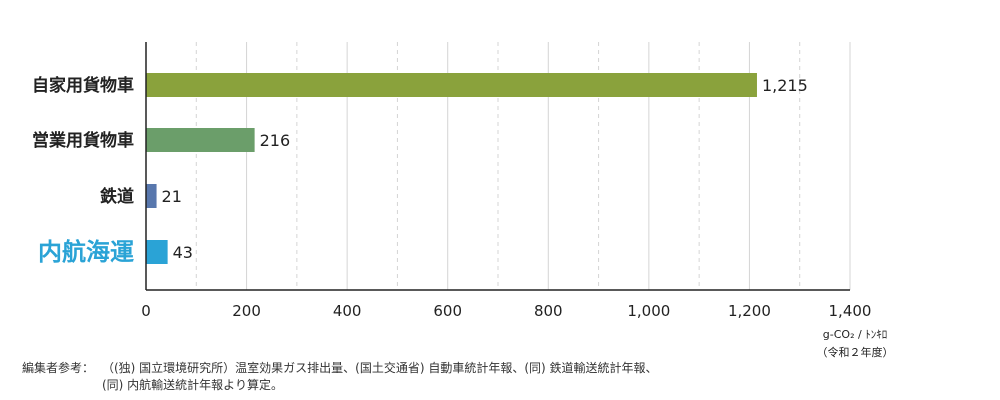 This screenshot has width=1000, height=400. What do you see at coordinates (648, 311) in the screenshot?
I see `x-tick-label: 1,000` at bounding box center [648, 311].